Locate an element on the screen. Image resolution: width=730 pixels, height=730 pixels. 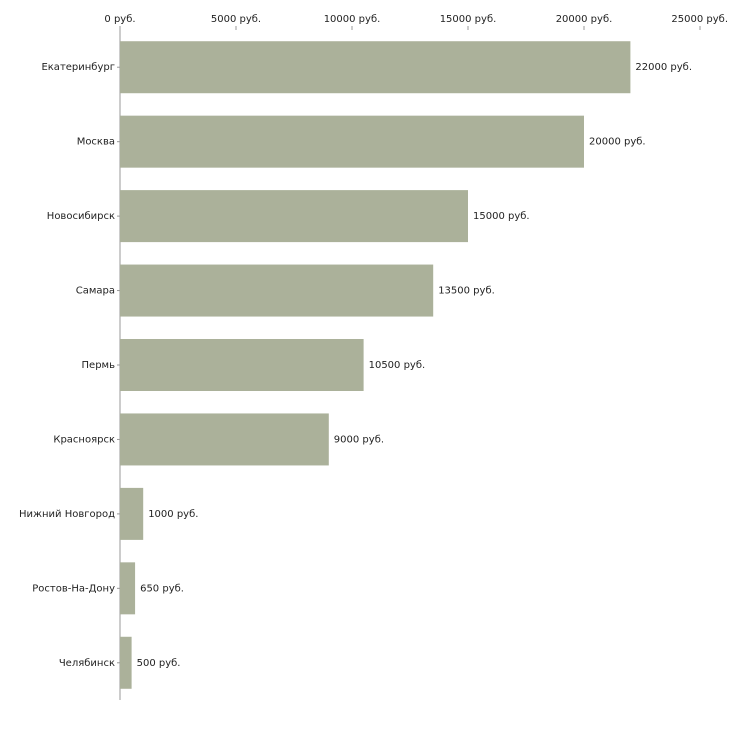
x-tick-label: 5000 руб. is located at coordinates (236, 19).